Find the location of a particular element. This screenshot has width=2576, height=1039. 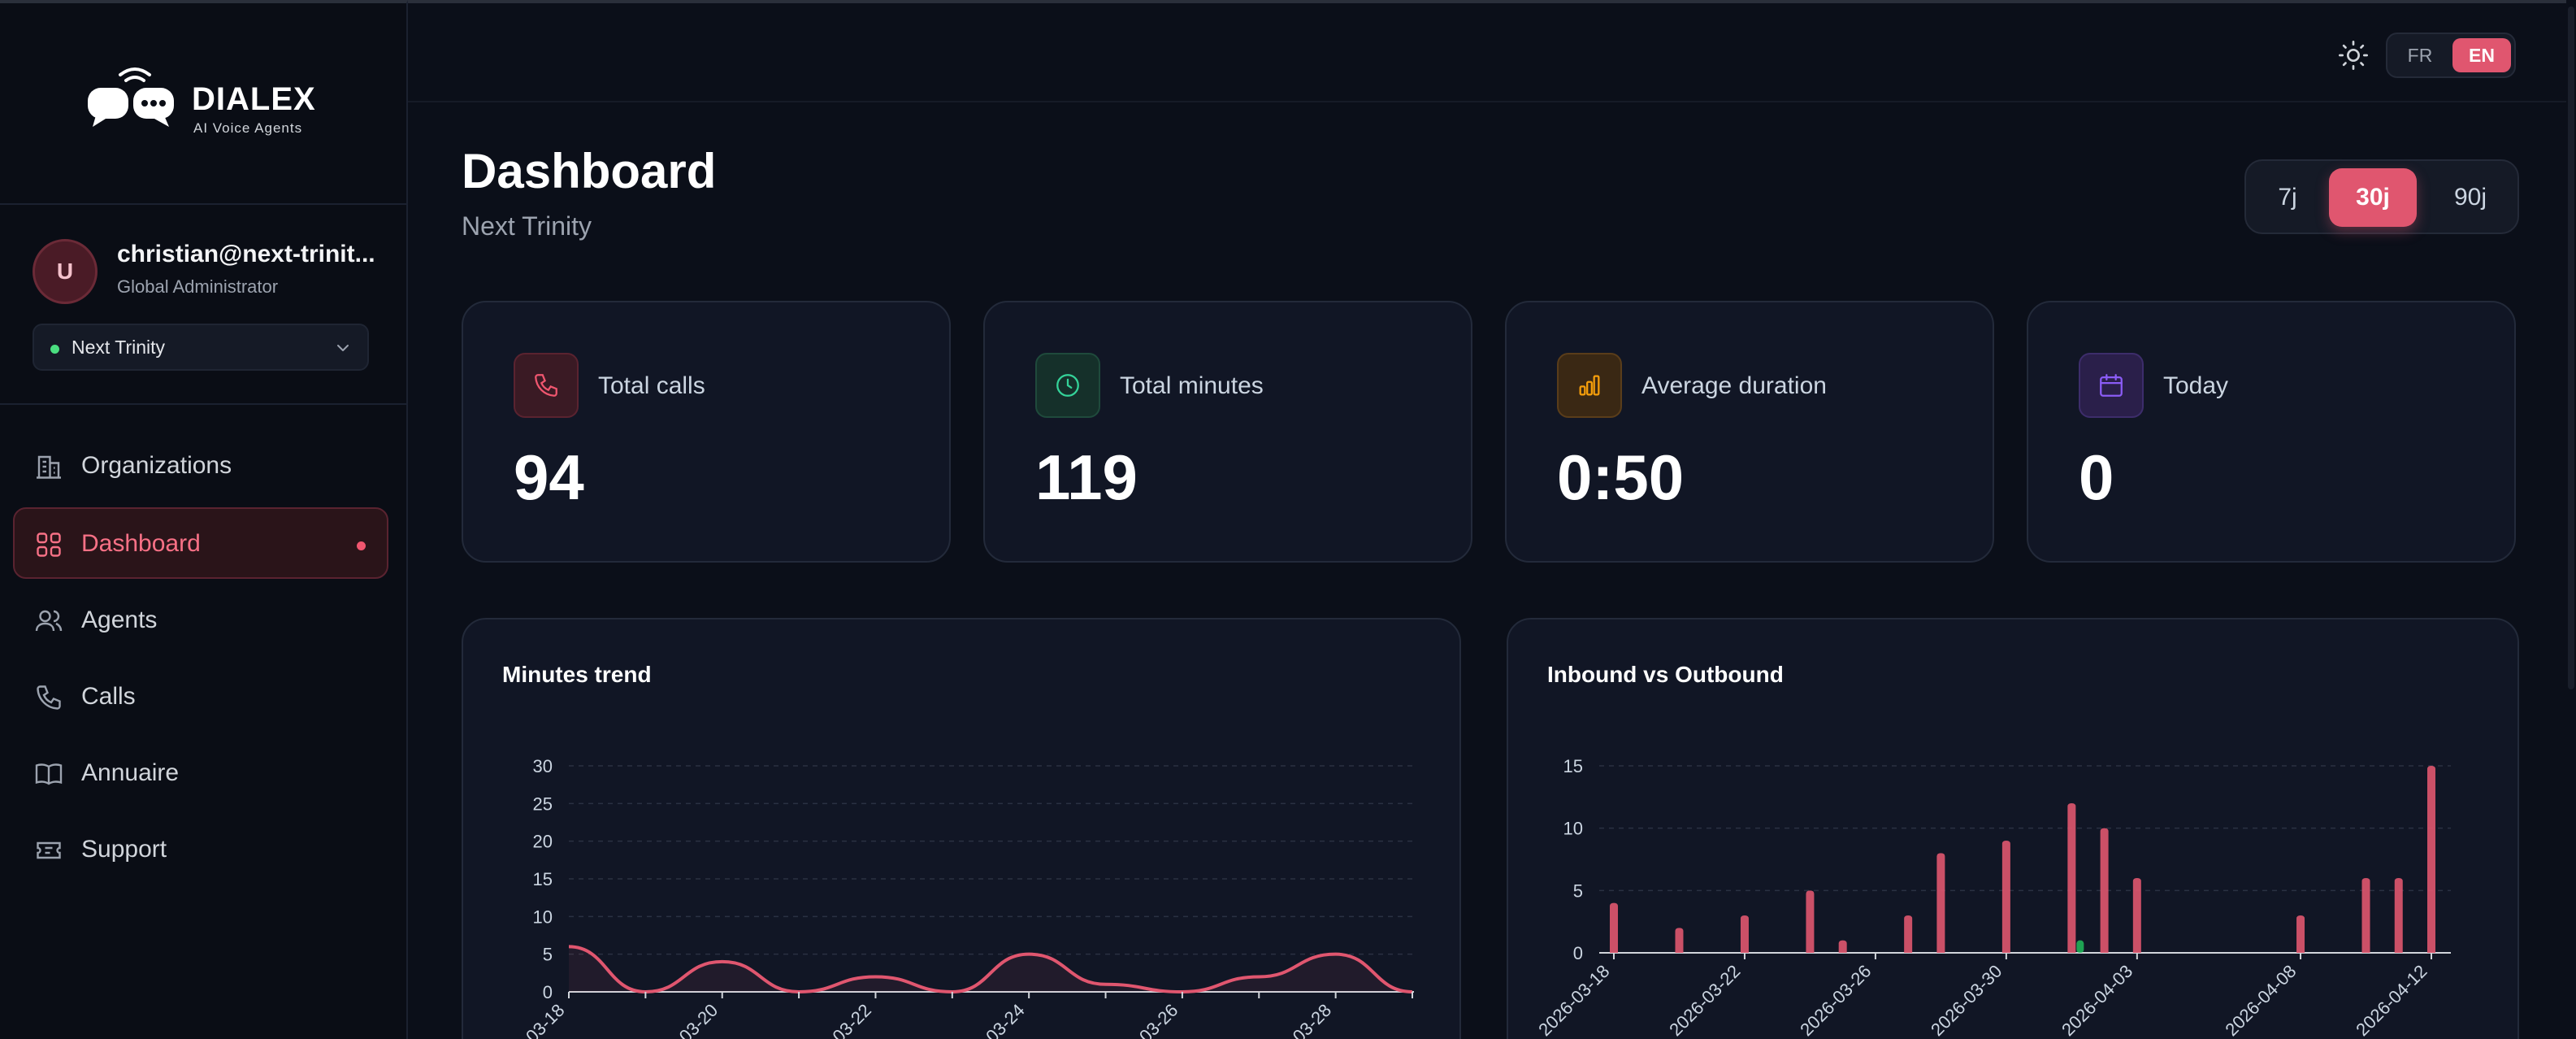

x-tick-label: 2026-04-12 is located at coordinates (2391, 1000).